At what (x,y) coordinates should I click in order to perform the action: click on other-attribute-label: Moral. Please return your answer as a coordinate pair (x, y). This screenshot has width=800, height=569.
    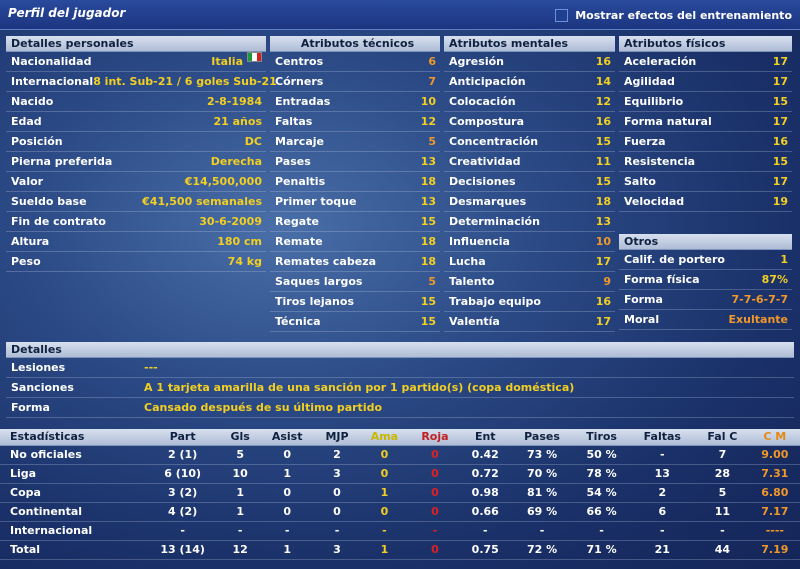
    Looking at the image, I should click on (642, 319).